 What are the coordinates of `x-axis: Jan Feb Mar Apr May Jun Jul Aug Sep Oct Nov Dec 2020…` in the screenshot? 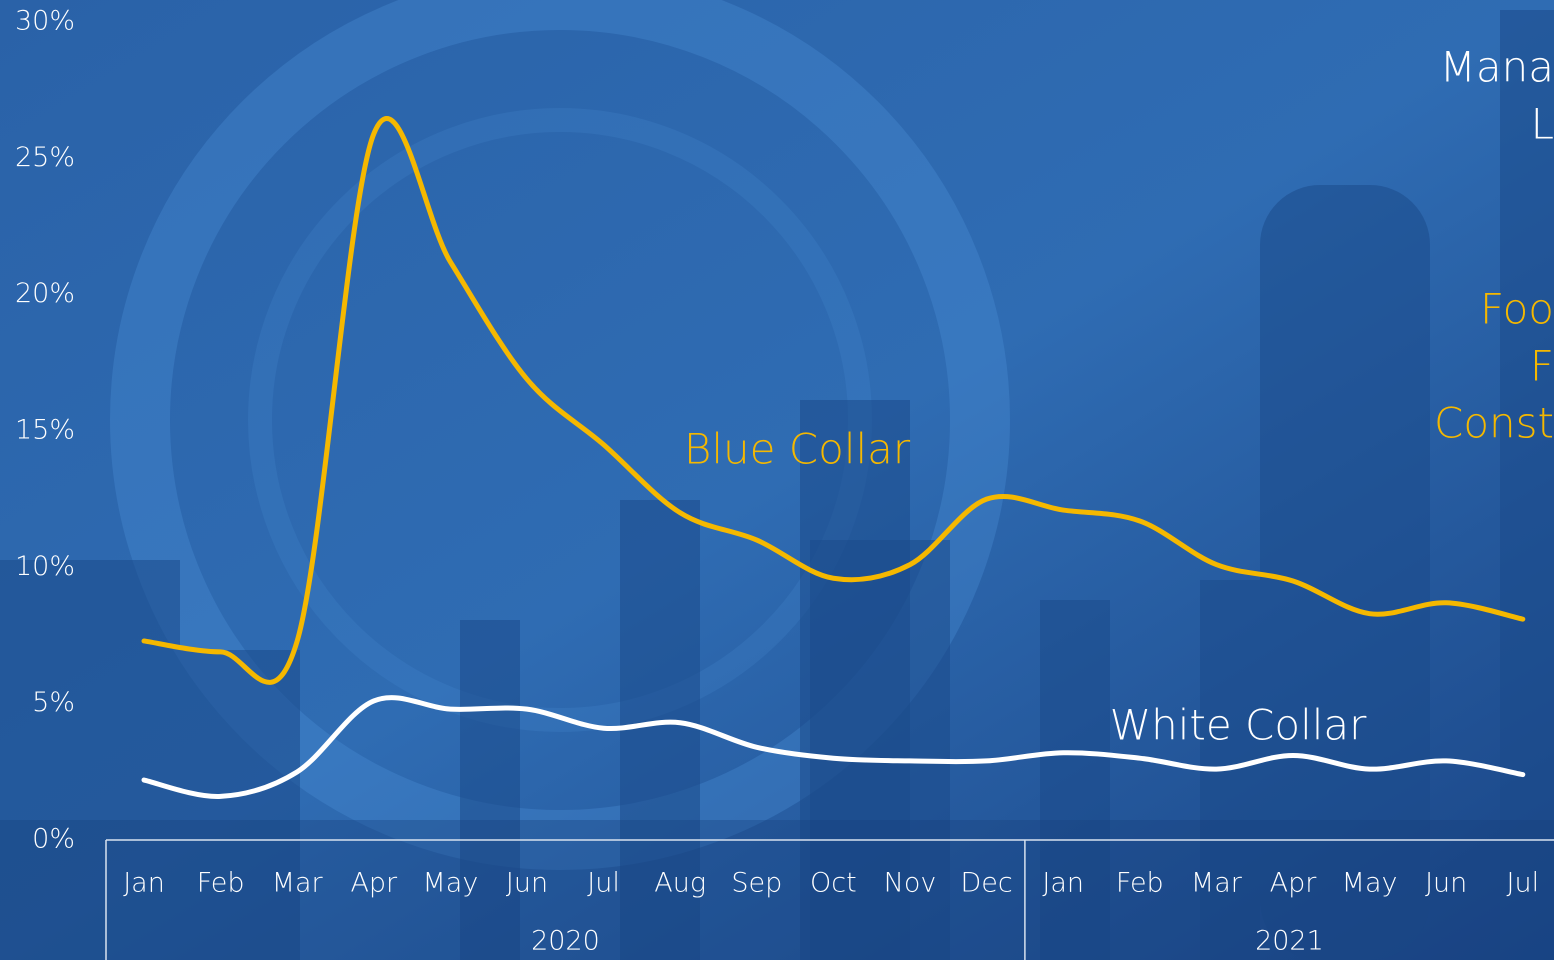 It's located at (829, 899).